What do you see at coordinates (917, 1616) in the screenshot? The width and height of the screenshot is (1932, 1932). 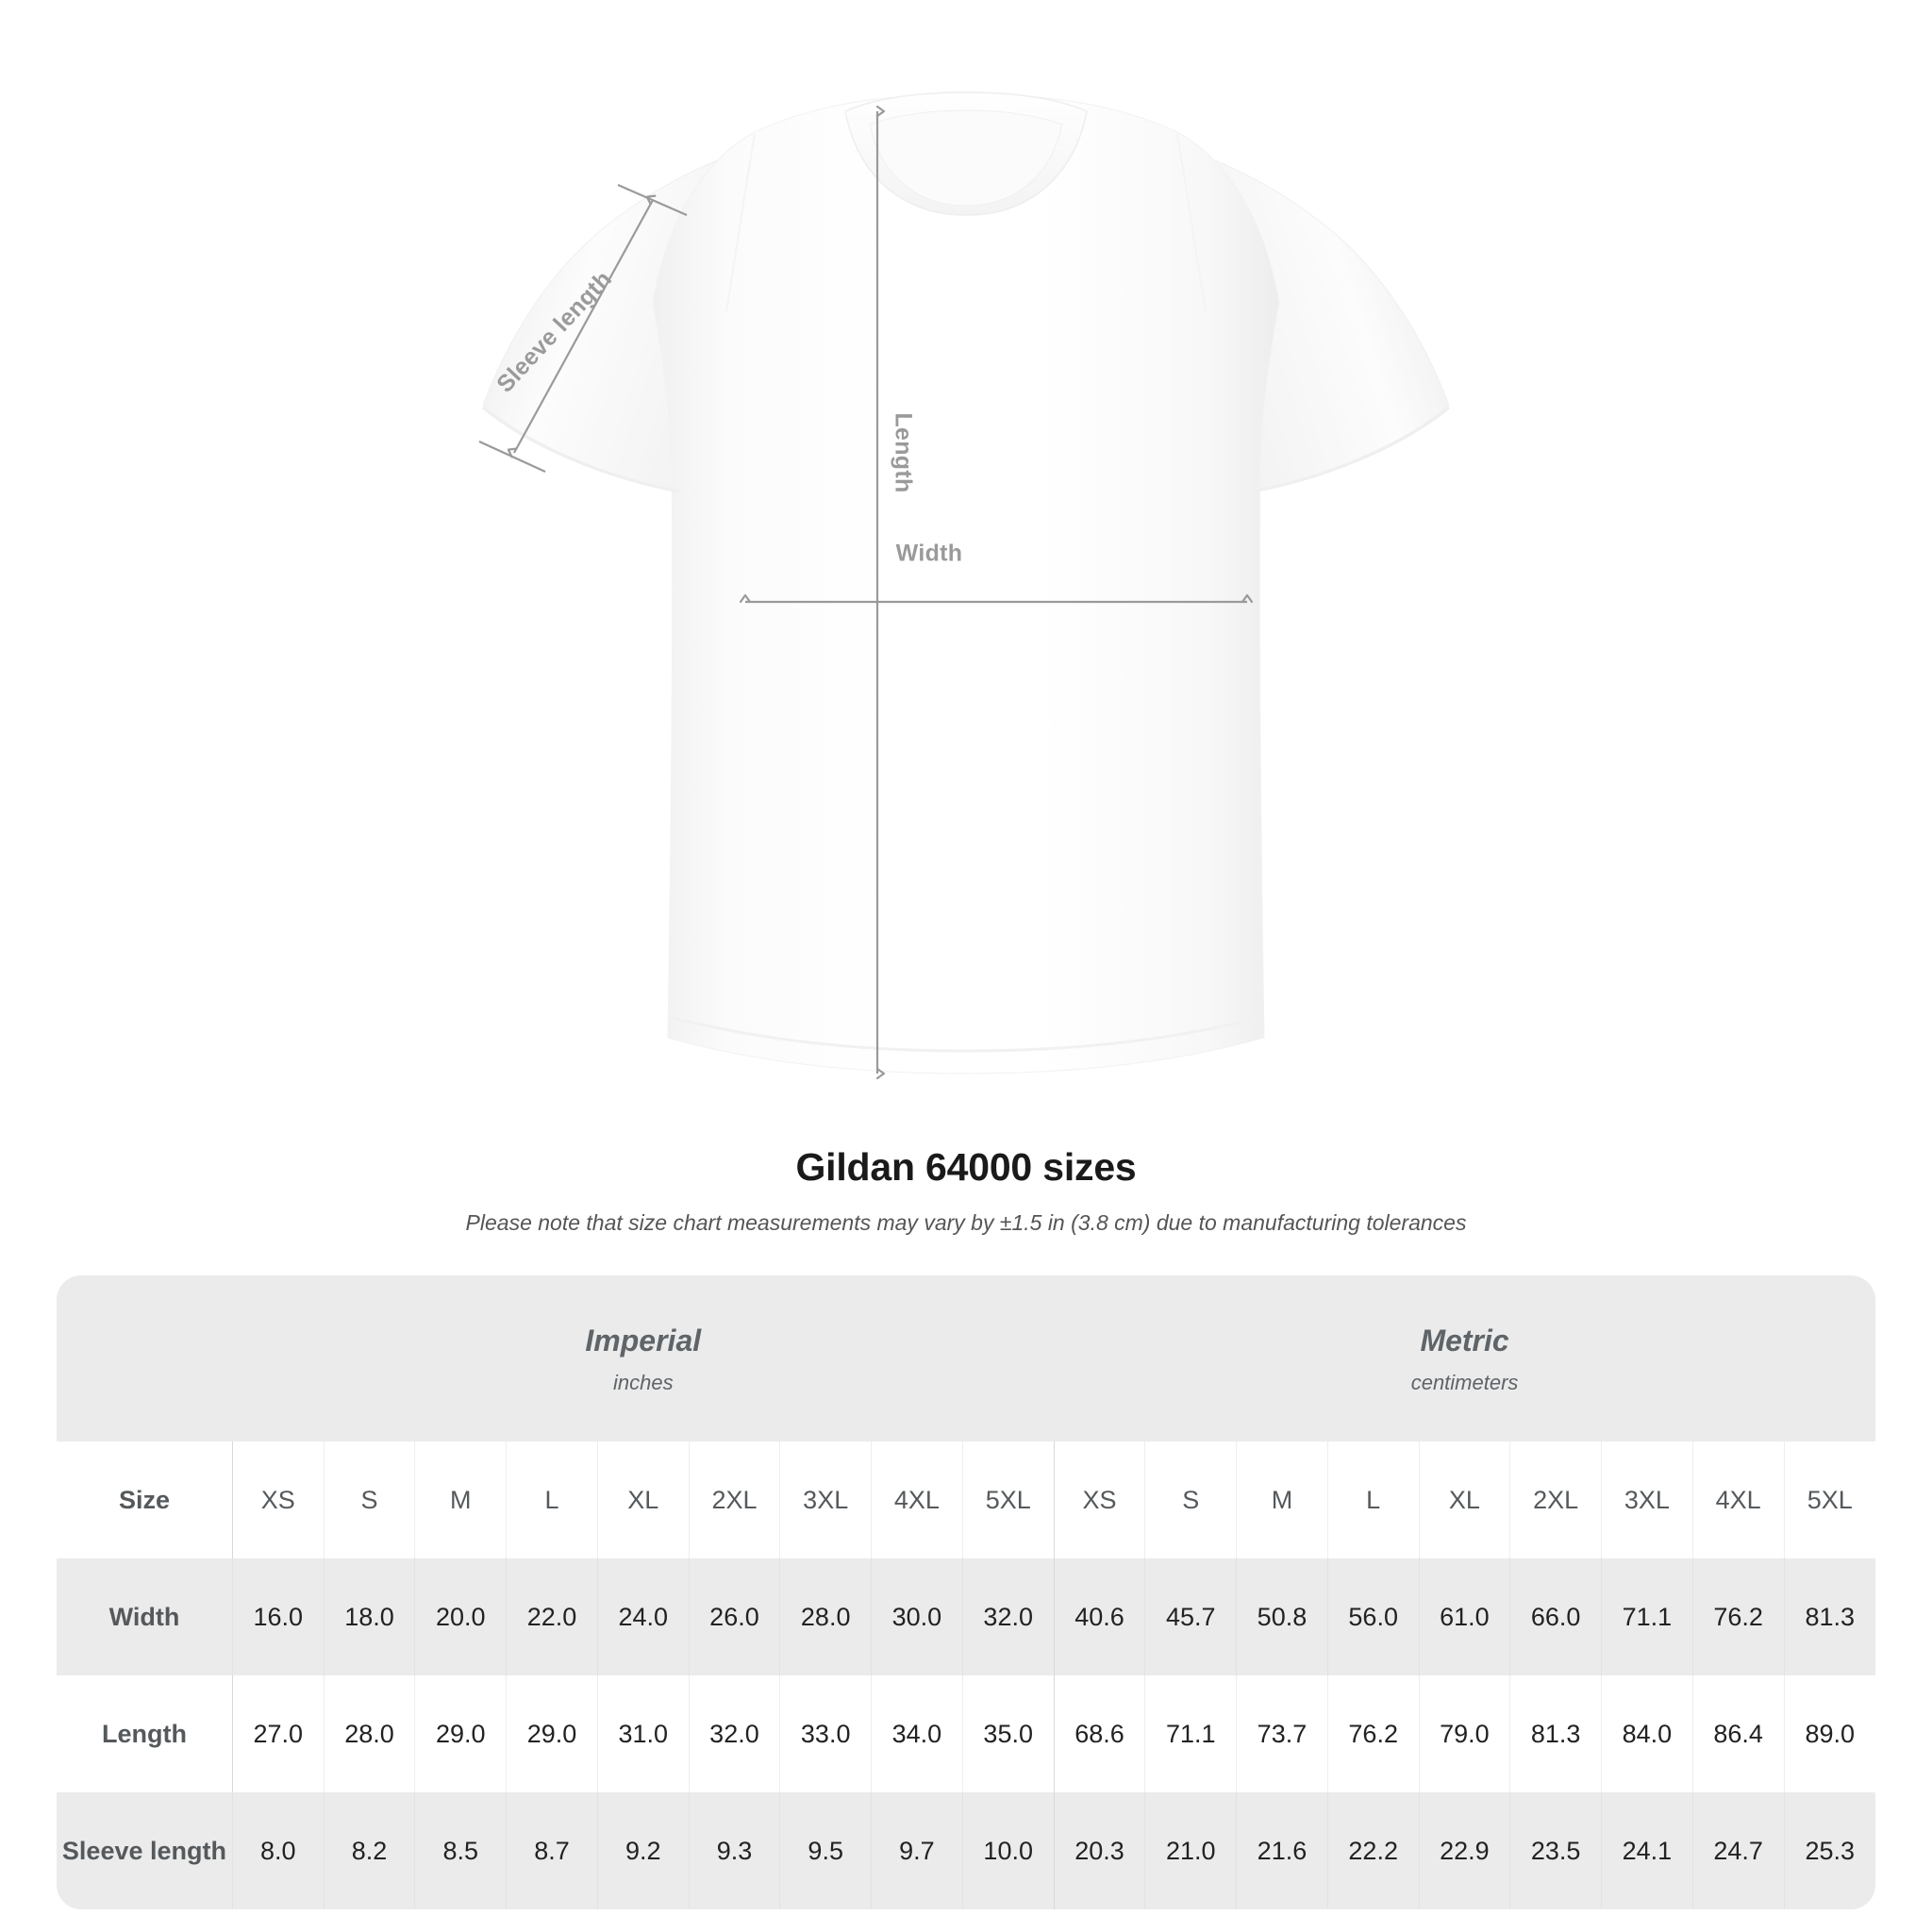 I see `cell-width-imperial-4xl: 30.0` at bounding box center [917, 1616].